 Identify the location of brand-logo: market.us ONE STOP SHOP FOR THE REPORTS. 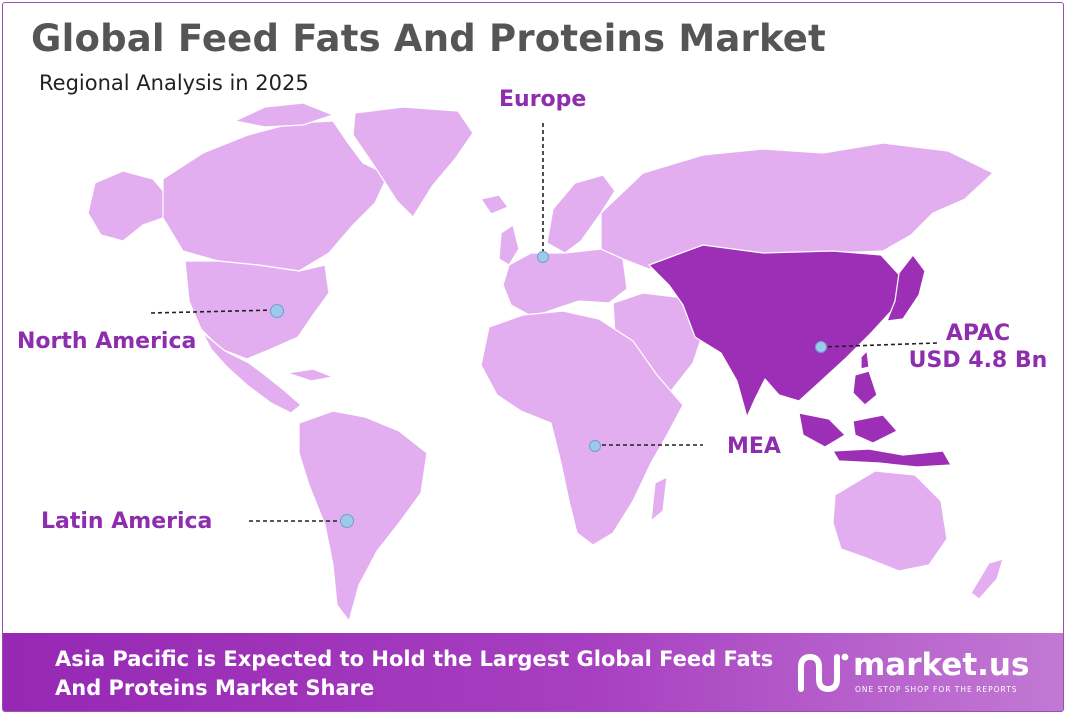
(920, 672).